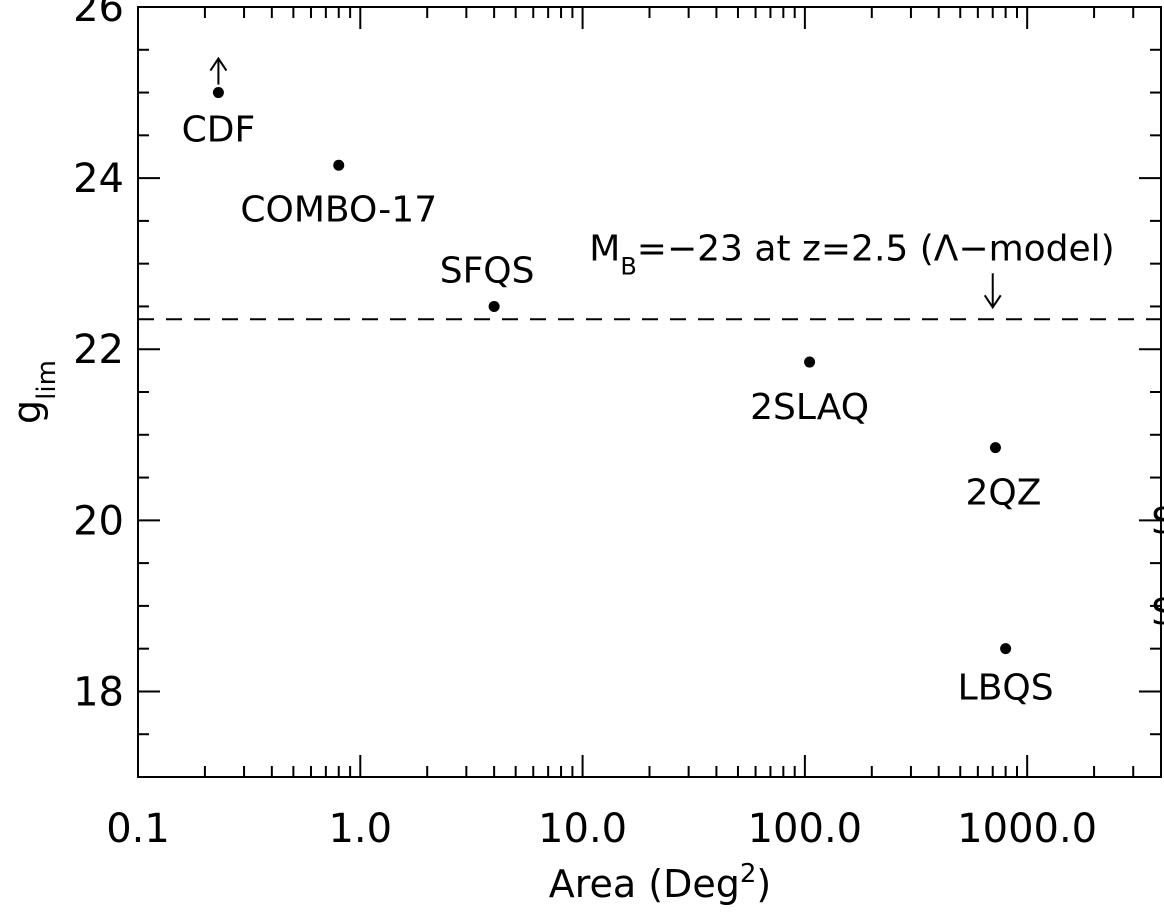  Describe the element at coordinates (809, 407) in the screenshot. I see `data-point-label: 2SLAQ` at that location.